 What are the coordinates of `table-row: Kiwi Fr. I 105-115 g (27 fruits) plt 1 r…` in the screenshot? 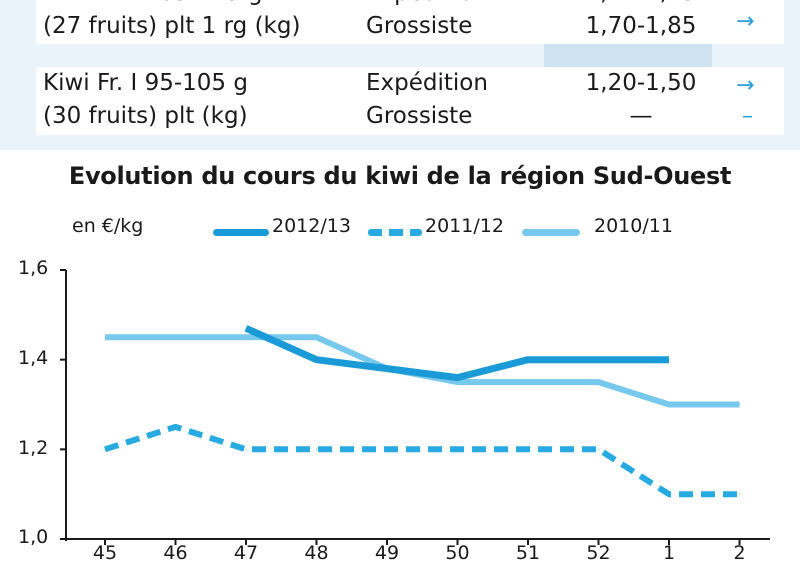 It's located at (410, 22).